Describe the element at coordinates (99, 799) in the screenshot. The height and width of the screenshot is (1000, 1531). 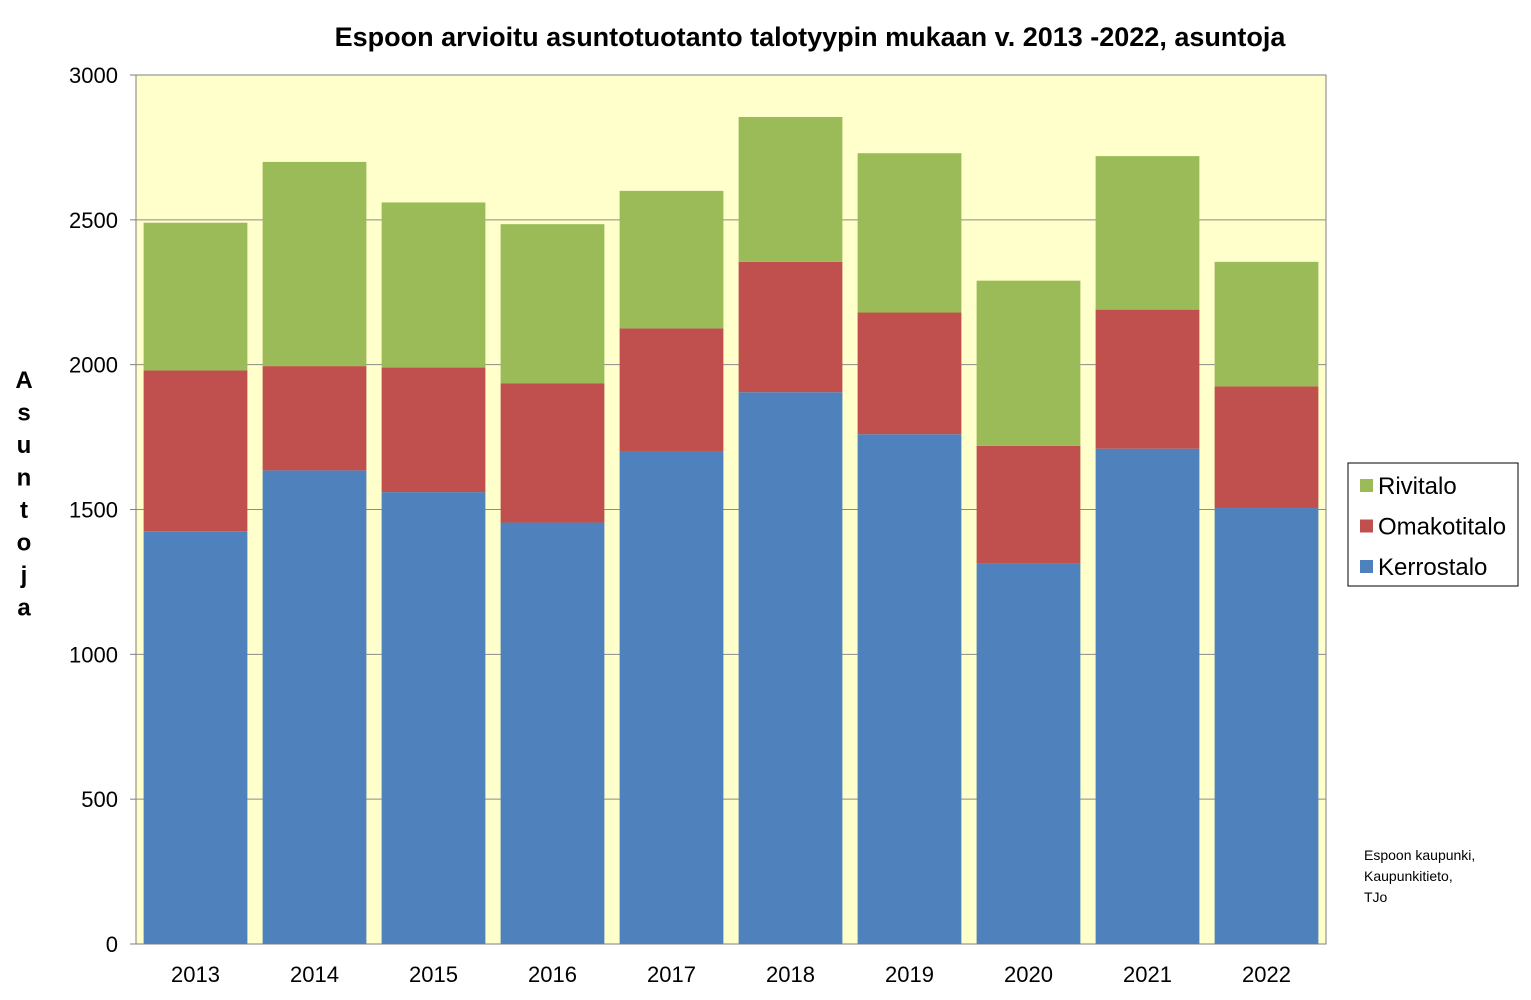
I see `y-tick-label: 500` at that location.